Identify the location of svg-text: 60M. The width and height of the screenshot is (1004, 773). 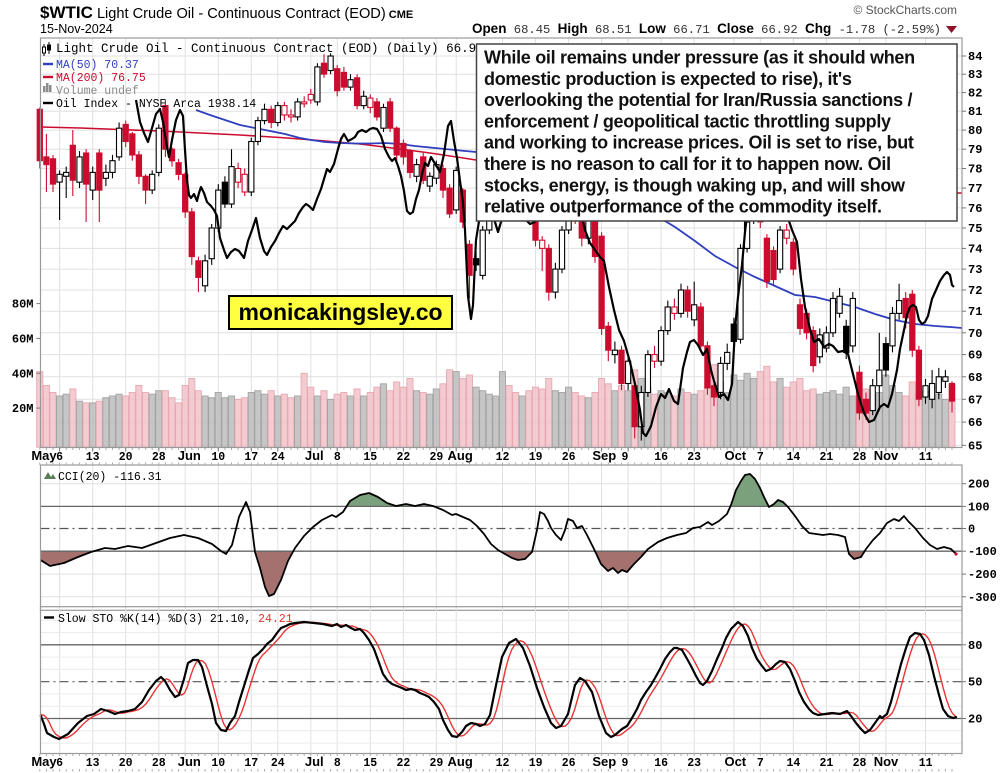
(23, 339).